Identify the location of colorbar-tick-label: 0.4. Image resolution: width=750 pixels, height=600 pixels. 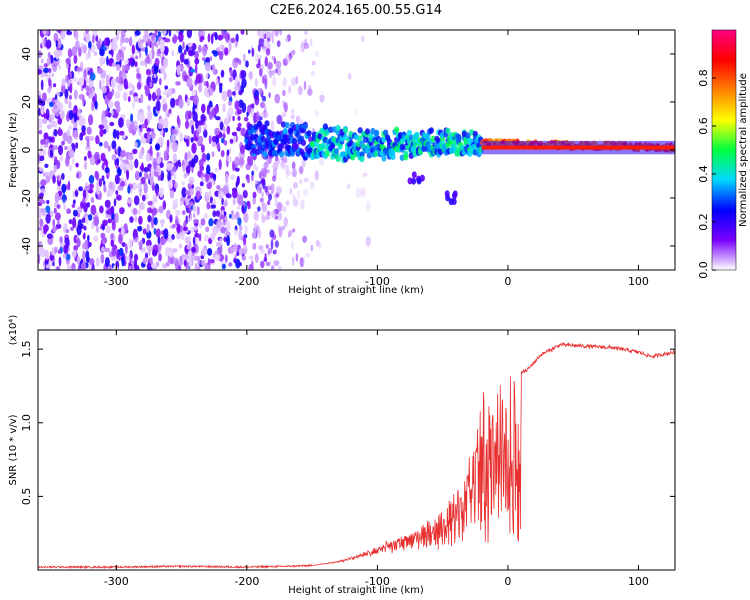
(703, 174).